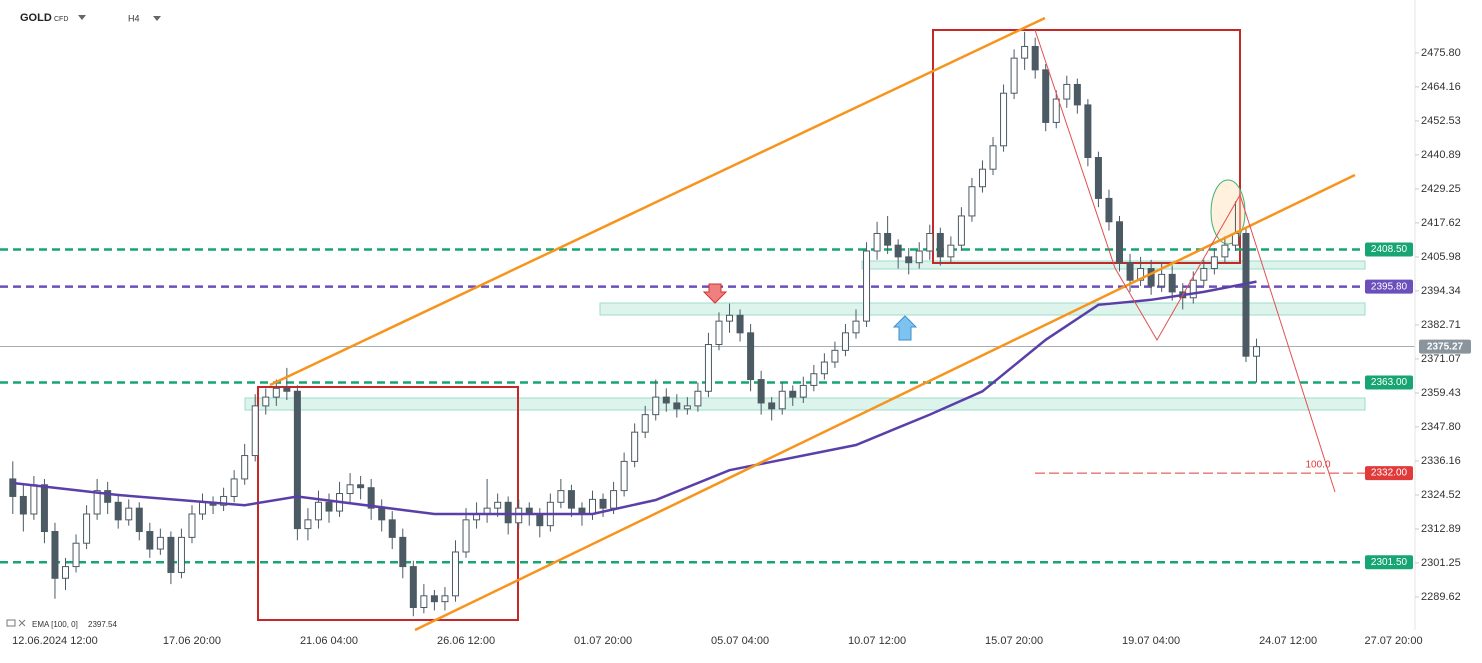  Describe the element at coordinates (1441, 257) in the screenshot. I see `y-tick-label: 2405.98` at that location.